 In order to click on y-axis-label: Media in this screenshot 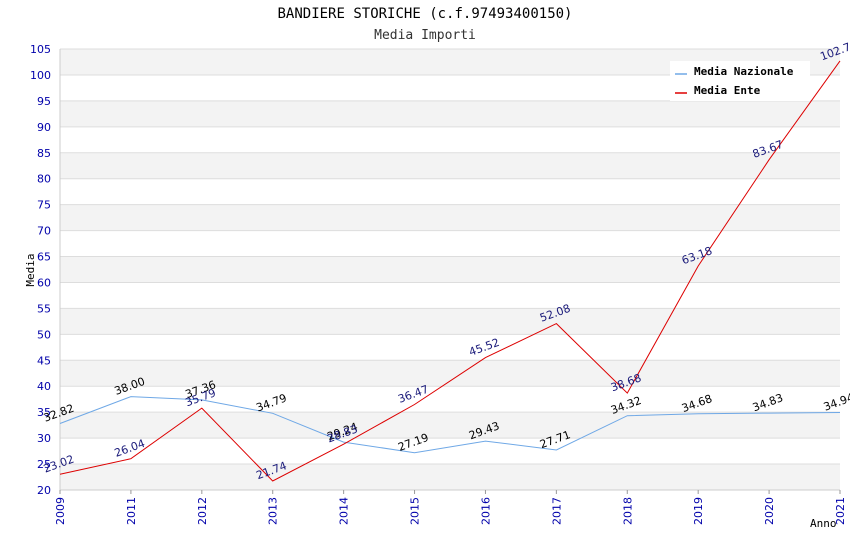, I will do `click(30, 269)`.